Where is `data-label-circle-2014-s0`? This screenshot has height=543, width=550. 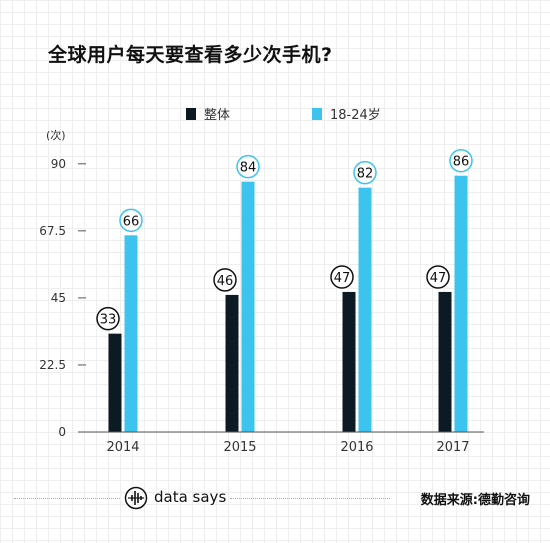 data-label-circle-2014-s0 is located at coordinates (108, 318).